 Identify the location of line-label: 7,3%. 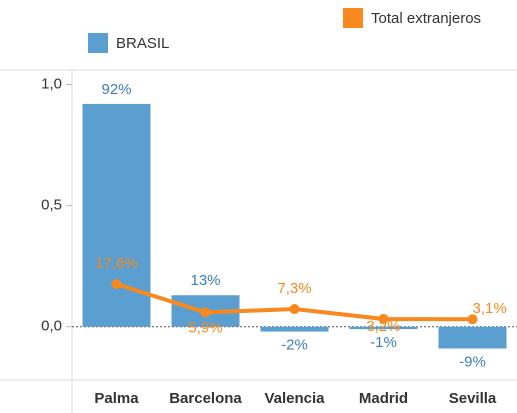
(294, 288).